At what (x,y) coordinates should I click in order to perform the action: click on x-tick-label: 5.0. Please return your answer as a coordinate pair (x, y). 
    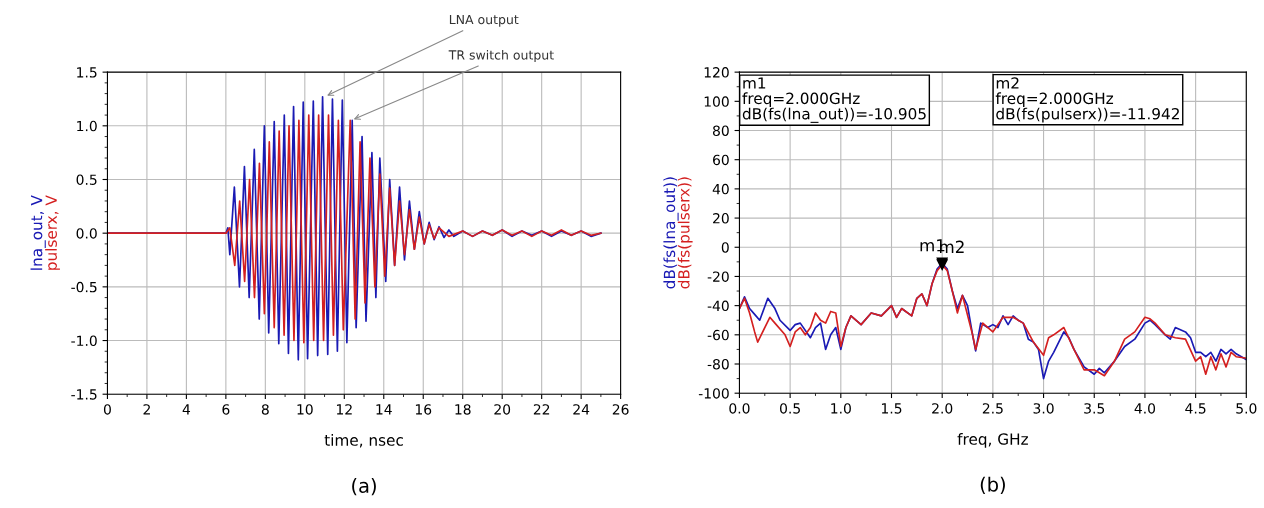
    Looking at the image, I should click on (1246, 408).